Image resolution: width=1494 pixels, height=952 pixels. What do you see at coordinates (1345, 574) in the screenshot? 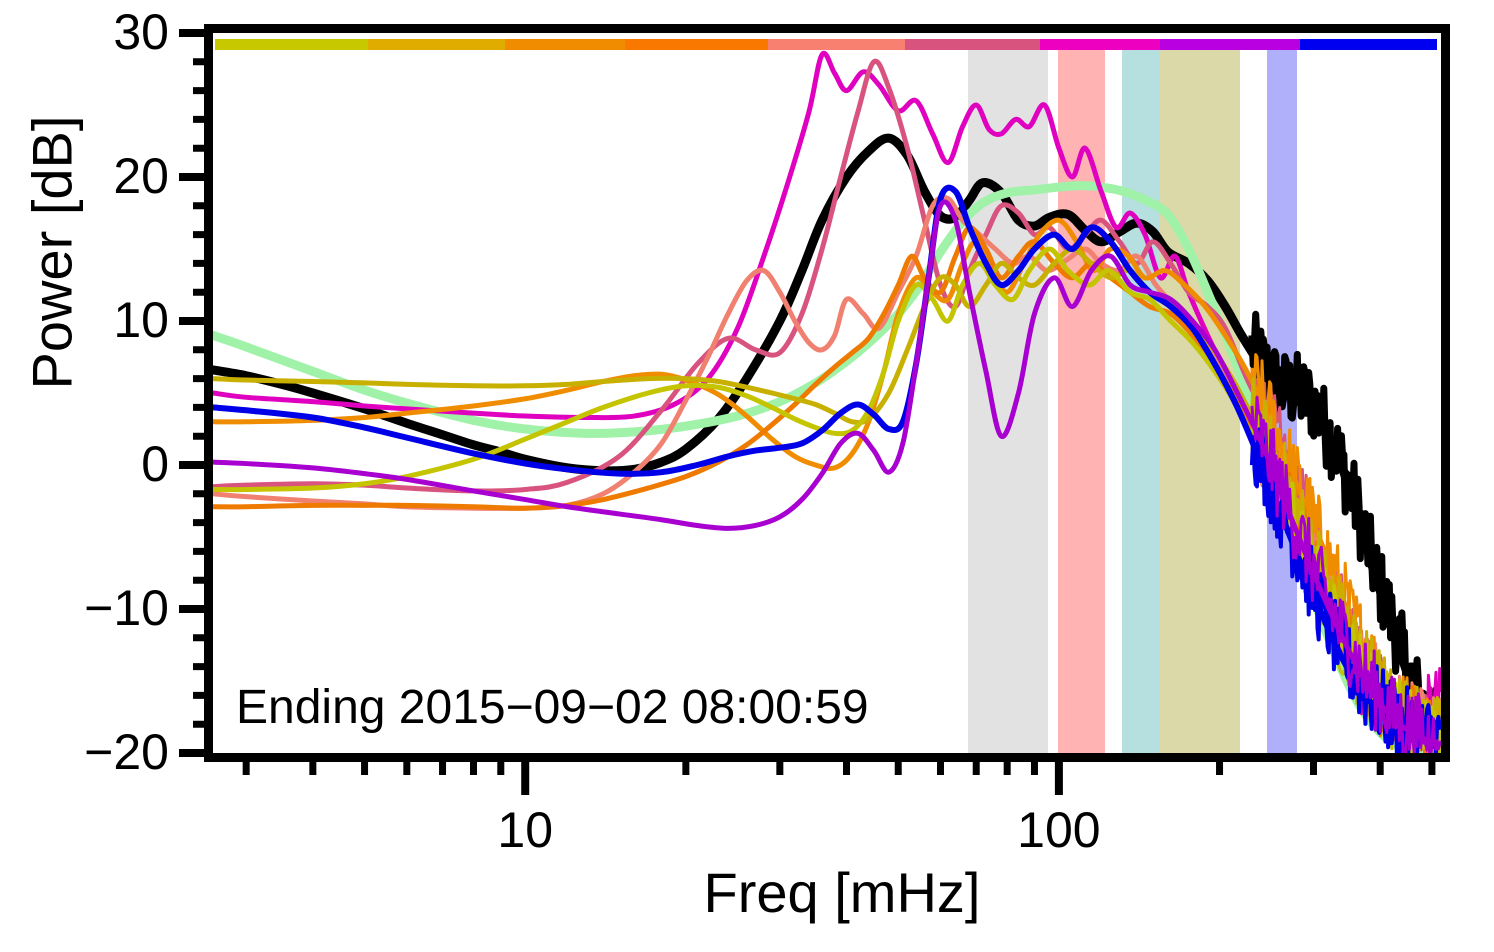
I see `curve-tail-trace-purple` at bounding box center [1345, 574].